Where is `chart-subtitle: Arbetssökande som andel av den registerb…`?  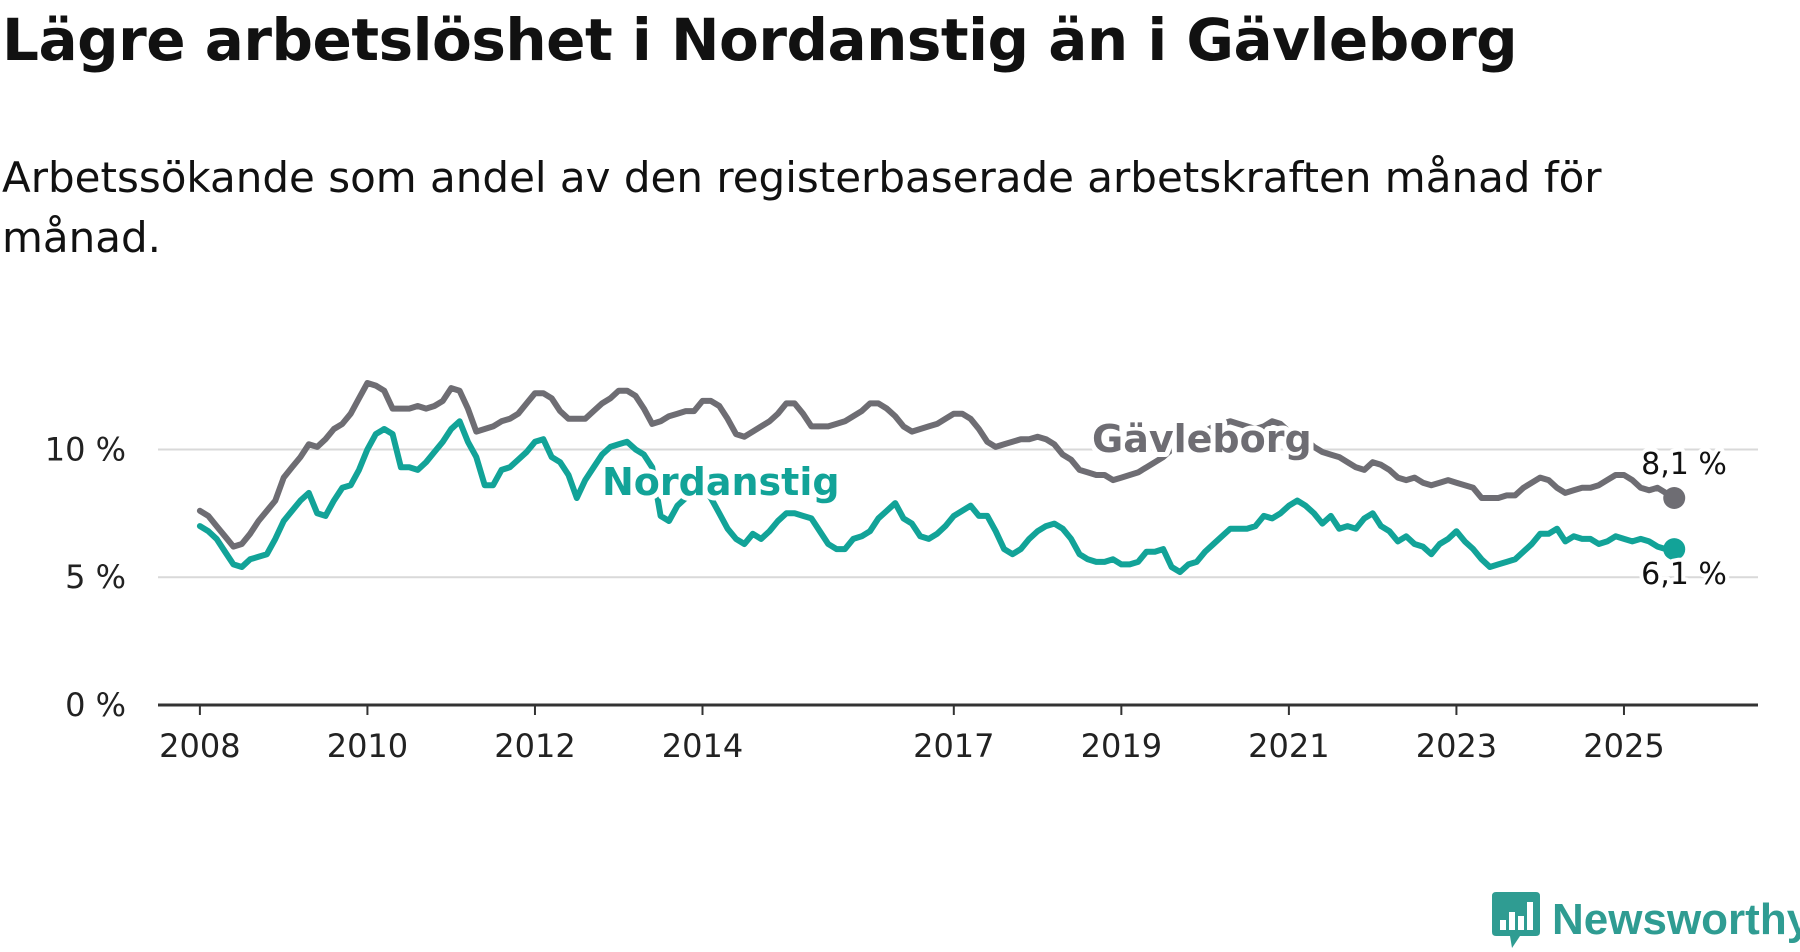 chart-subtitle: Arbetssökande som andel av den registerb… is located at coordinates (802, 207).